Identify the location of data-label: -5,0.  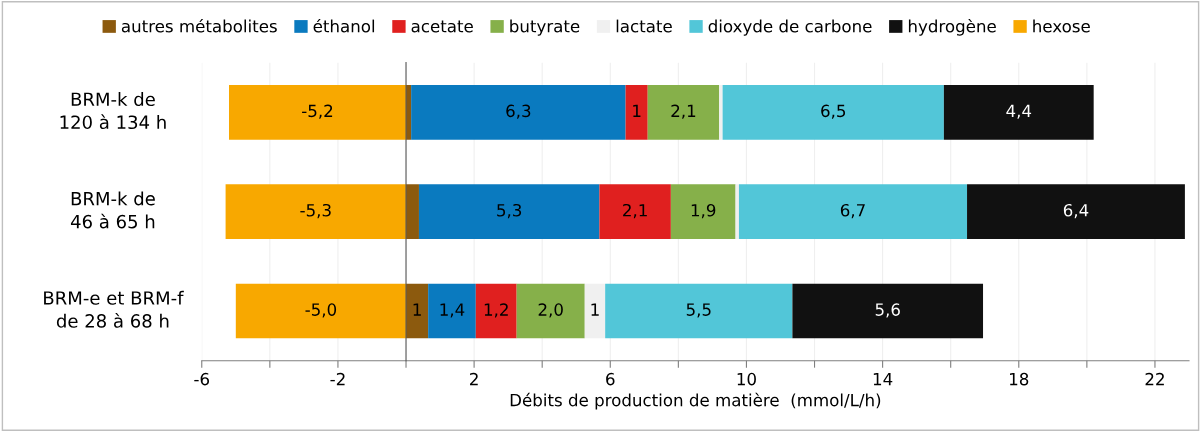
(321, 310).